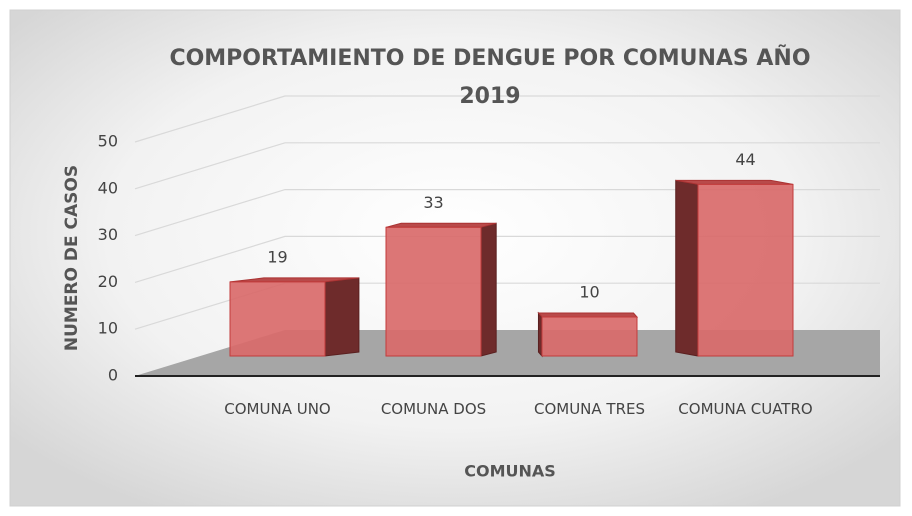 Image resolution: width=912 pixels, height=516 pixels. I want to click on data-label: 10, so click(589, 292).